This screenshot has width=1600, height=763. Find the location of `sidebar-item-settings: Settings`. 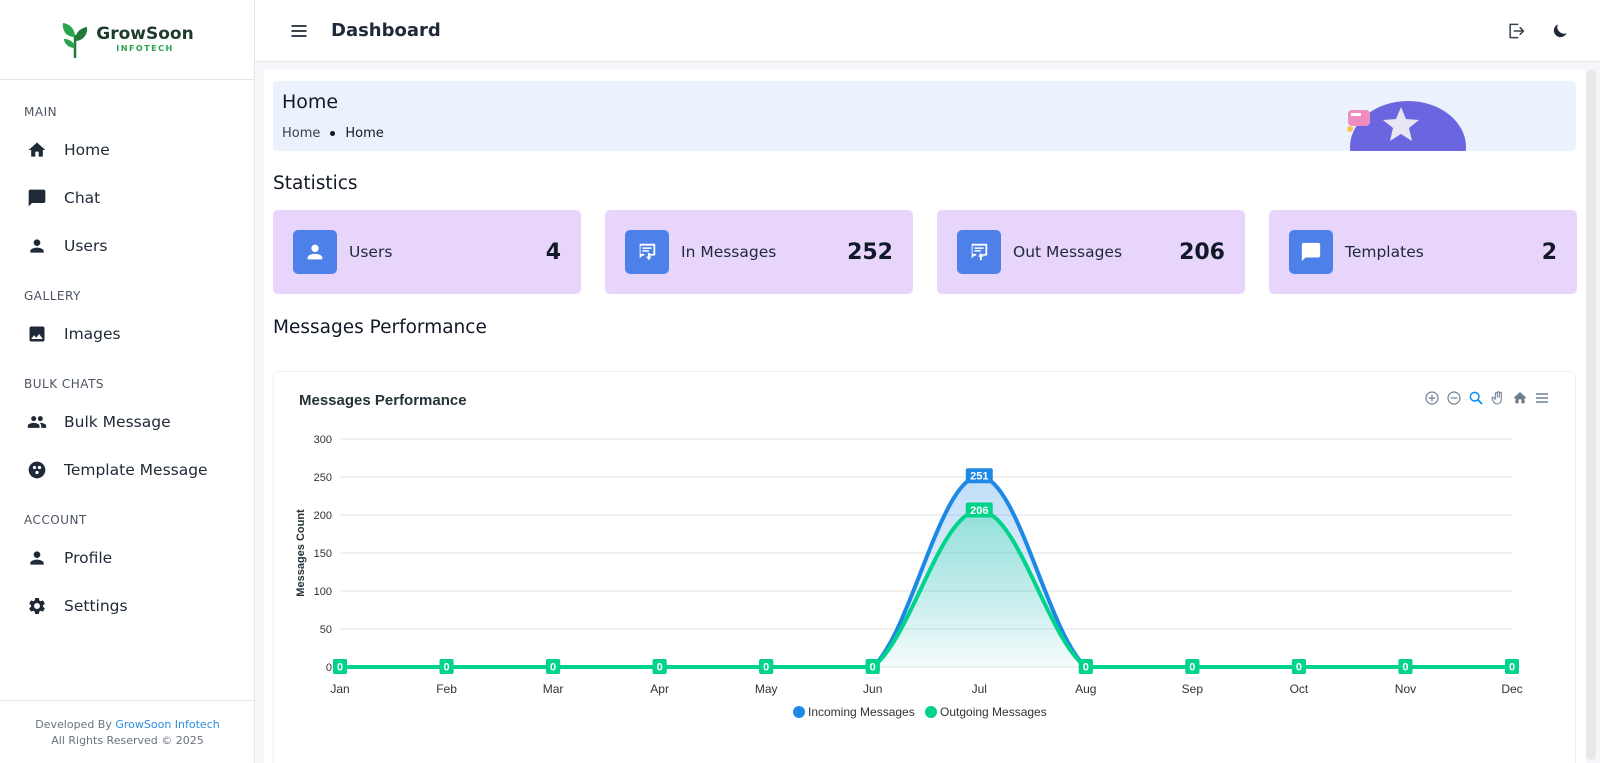

sidebar-item-settings: Settings is located at coordinates (127, 606).